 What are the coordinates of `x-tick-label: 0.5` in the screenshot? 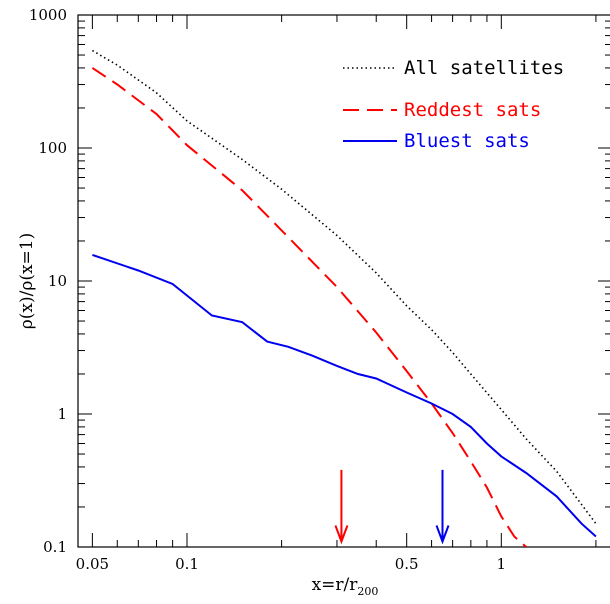 It's located at (407, 564).